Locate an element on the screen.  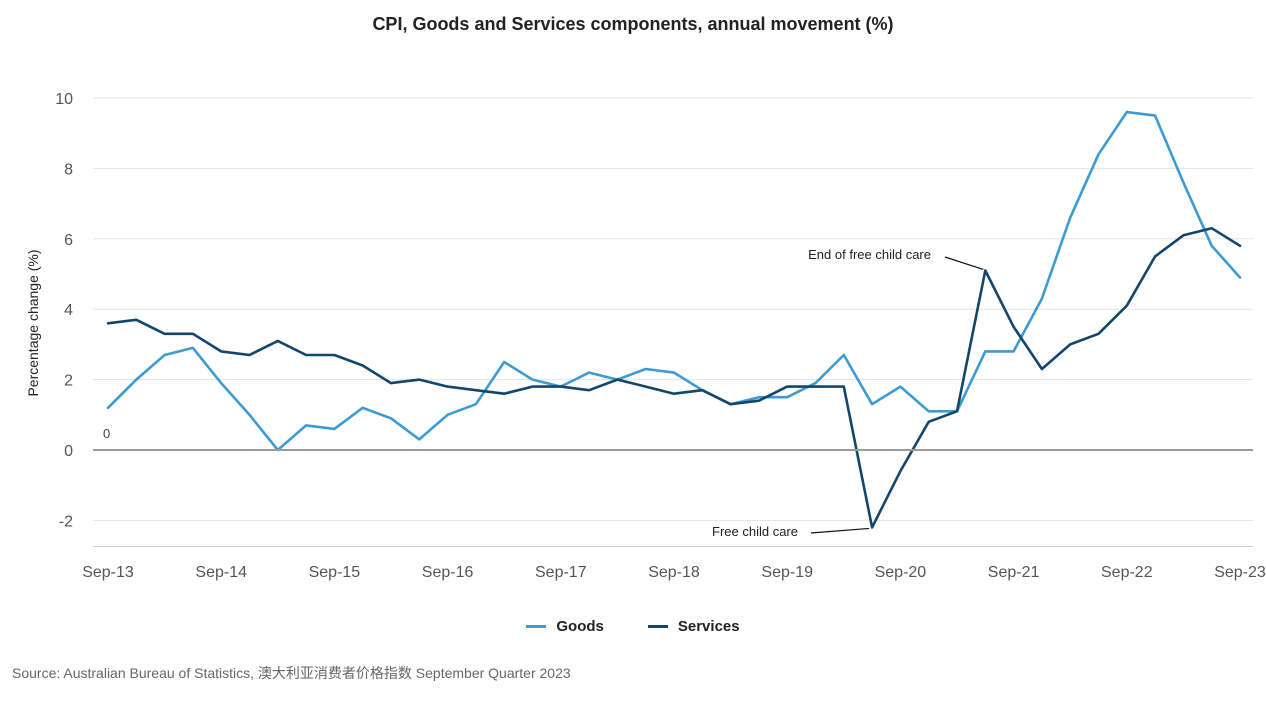
y-tick-label: 2 is located at coordinates (68, 381).